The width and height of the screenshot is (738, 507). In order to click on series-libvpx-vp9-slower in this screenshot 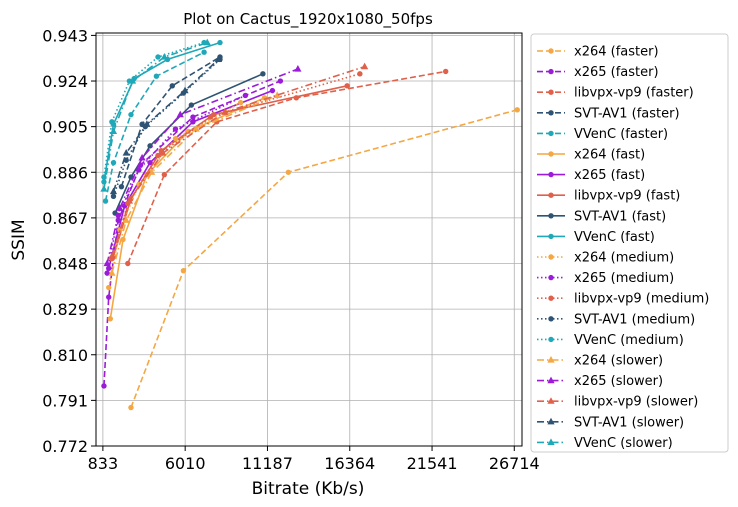, I will do `click(238, 160)`.